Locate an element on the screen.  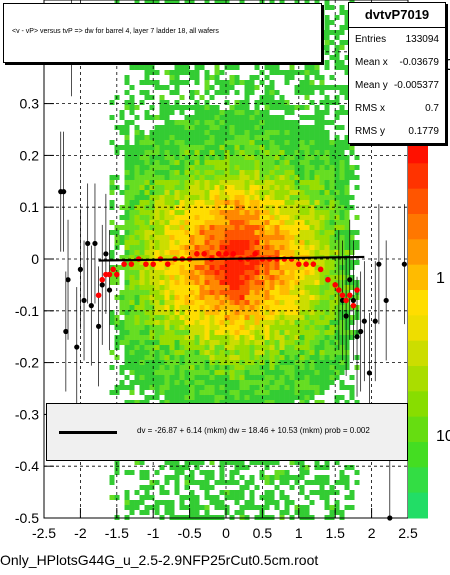
stats-label: Mean x is located at coordinates (371, 62).